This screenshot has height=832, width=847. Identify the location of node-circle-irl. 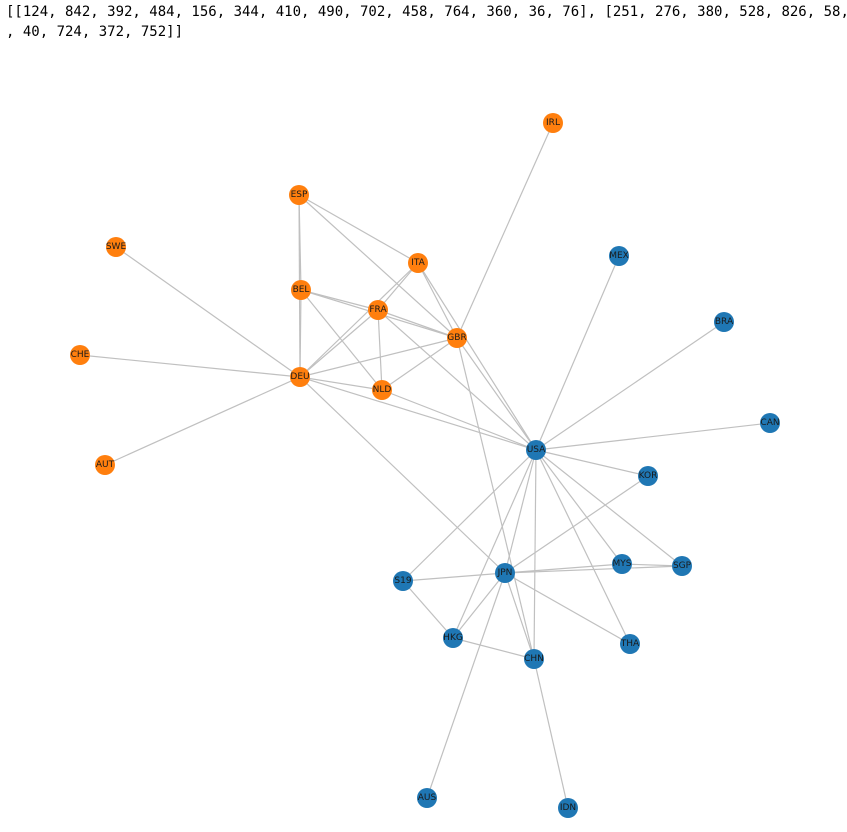
(553, 123).